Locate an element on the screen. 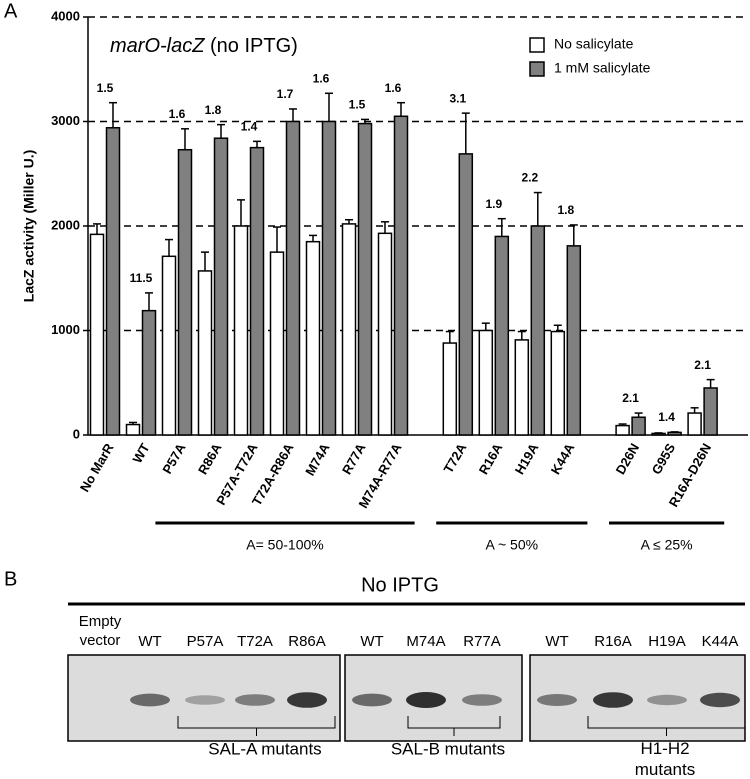 The width and height of the screenshot is (750, 779). lane-label: R86A is located at coordinates (307, 641).